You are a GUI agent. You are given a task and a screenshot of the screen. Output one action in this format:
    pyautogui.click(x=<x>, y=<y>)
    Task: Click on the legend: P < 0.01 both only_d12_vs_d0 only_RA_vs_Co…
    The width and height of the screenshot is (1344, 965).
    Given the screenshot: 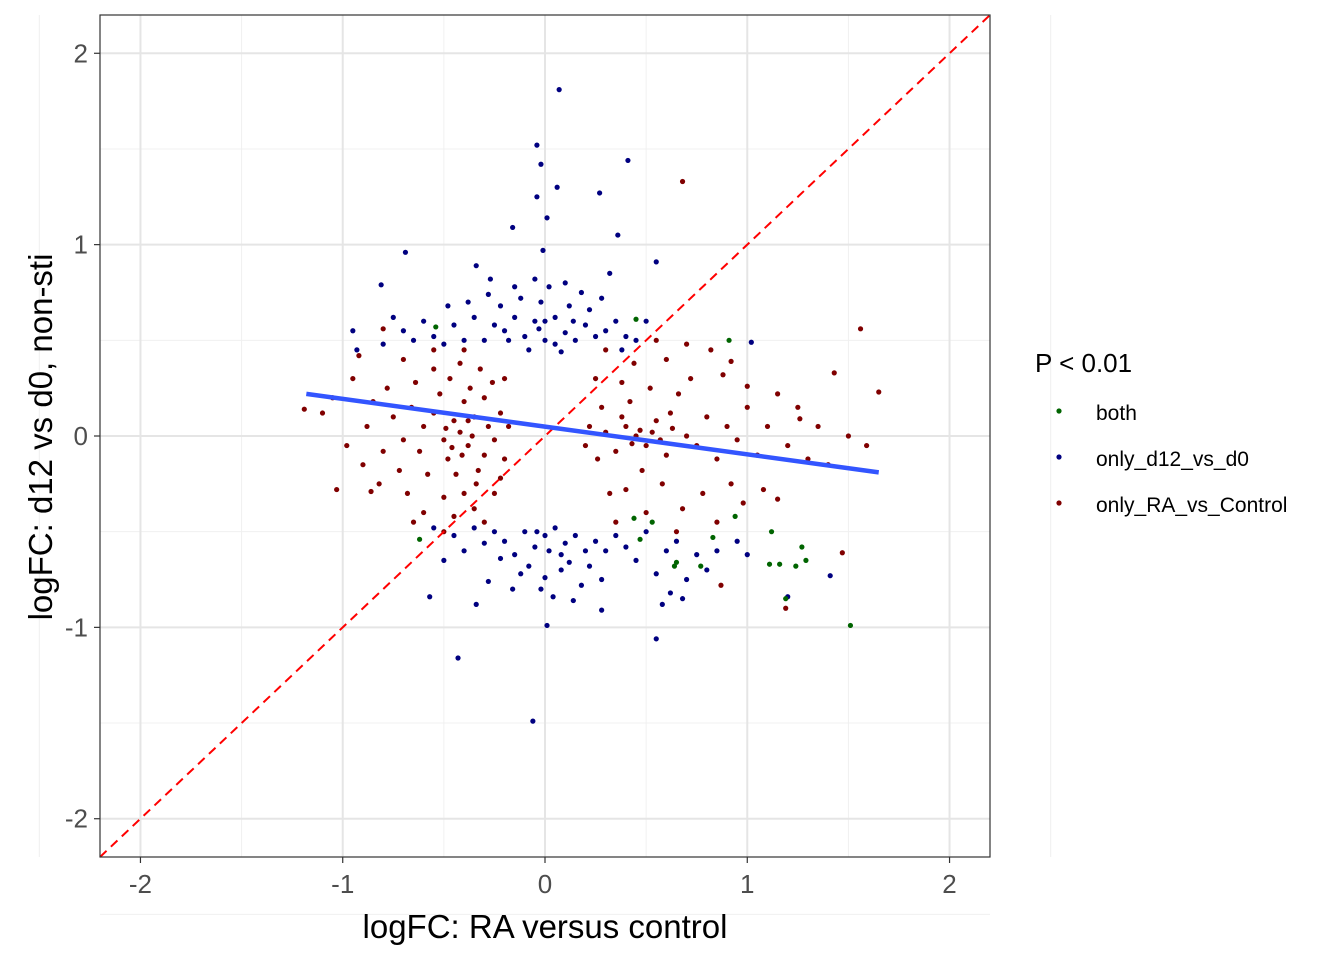 What is the action you would take?
    pyautogui.click(x=1161, y=432)
    